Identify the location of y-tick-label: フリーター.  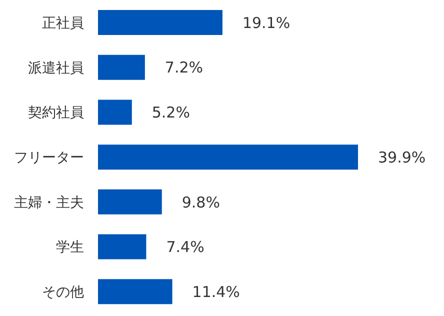
(49, 158).